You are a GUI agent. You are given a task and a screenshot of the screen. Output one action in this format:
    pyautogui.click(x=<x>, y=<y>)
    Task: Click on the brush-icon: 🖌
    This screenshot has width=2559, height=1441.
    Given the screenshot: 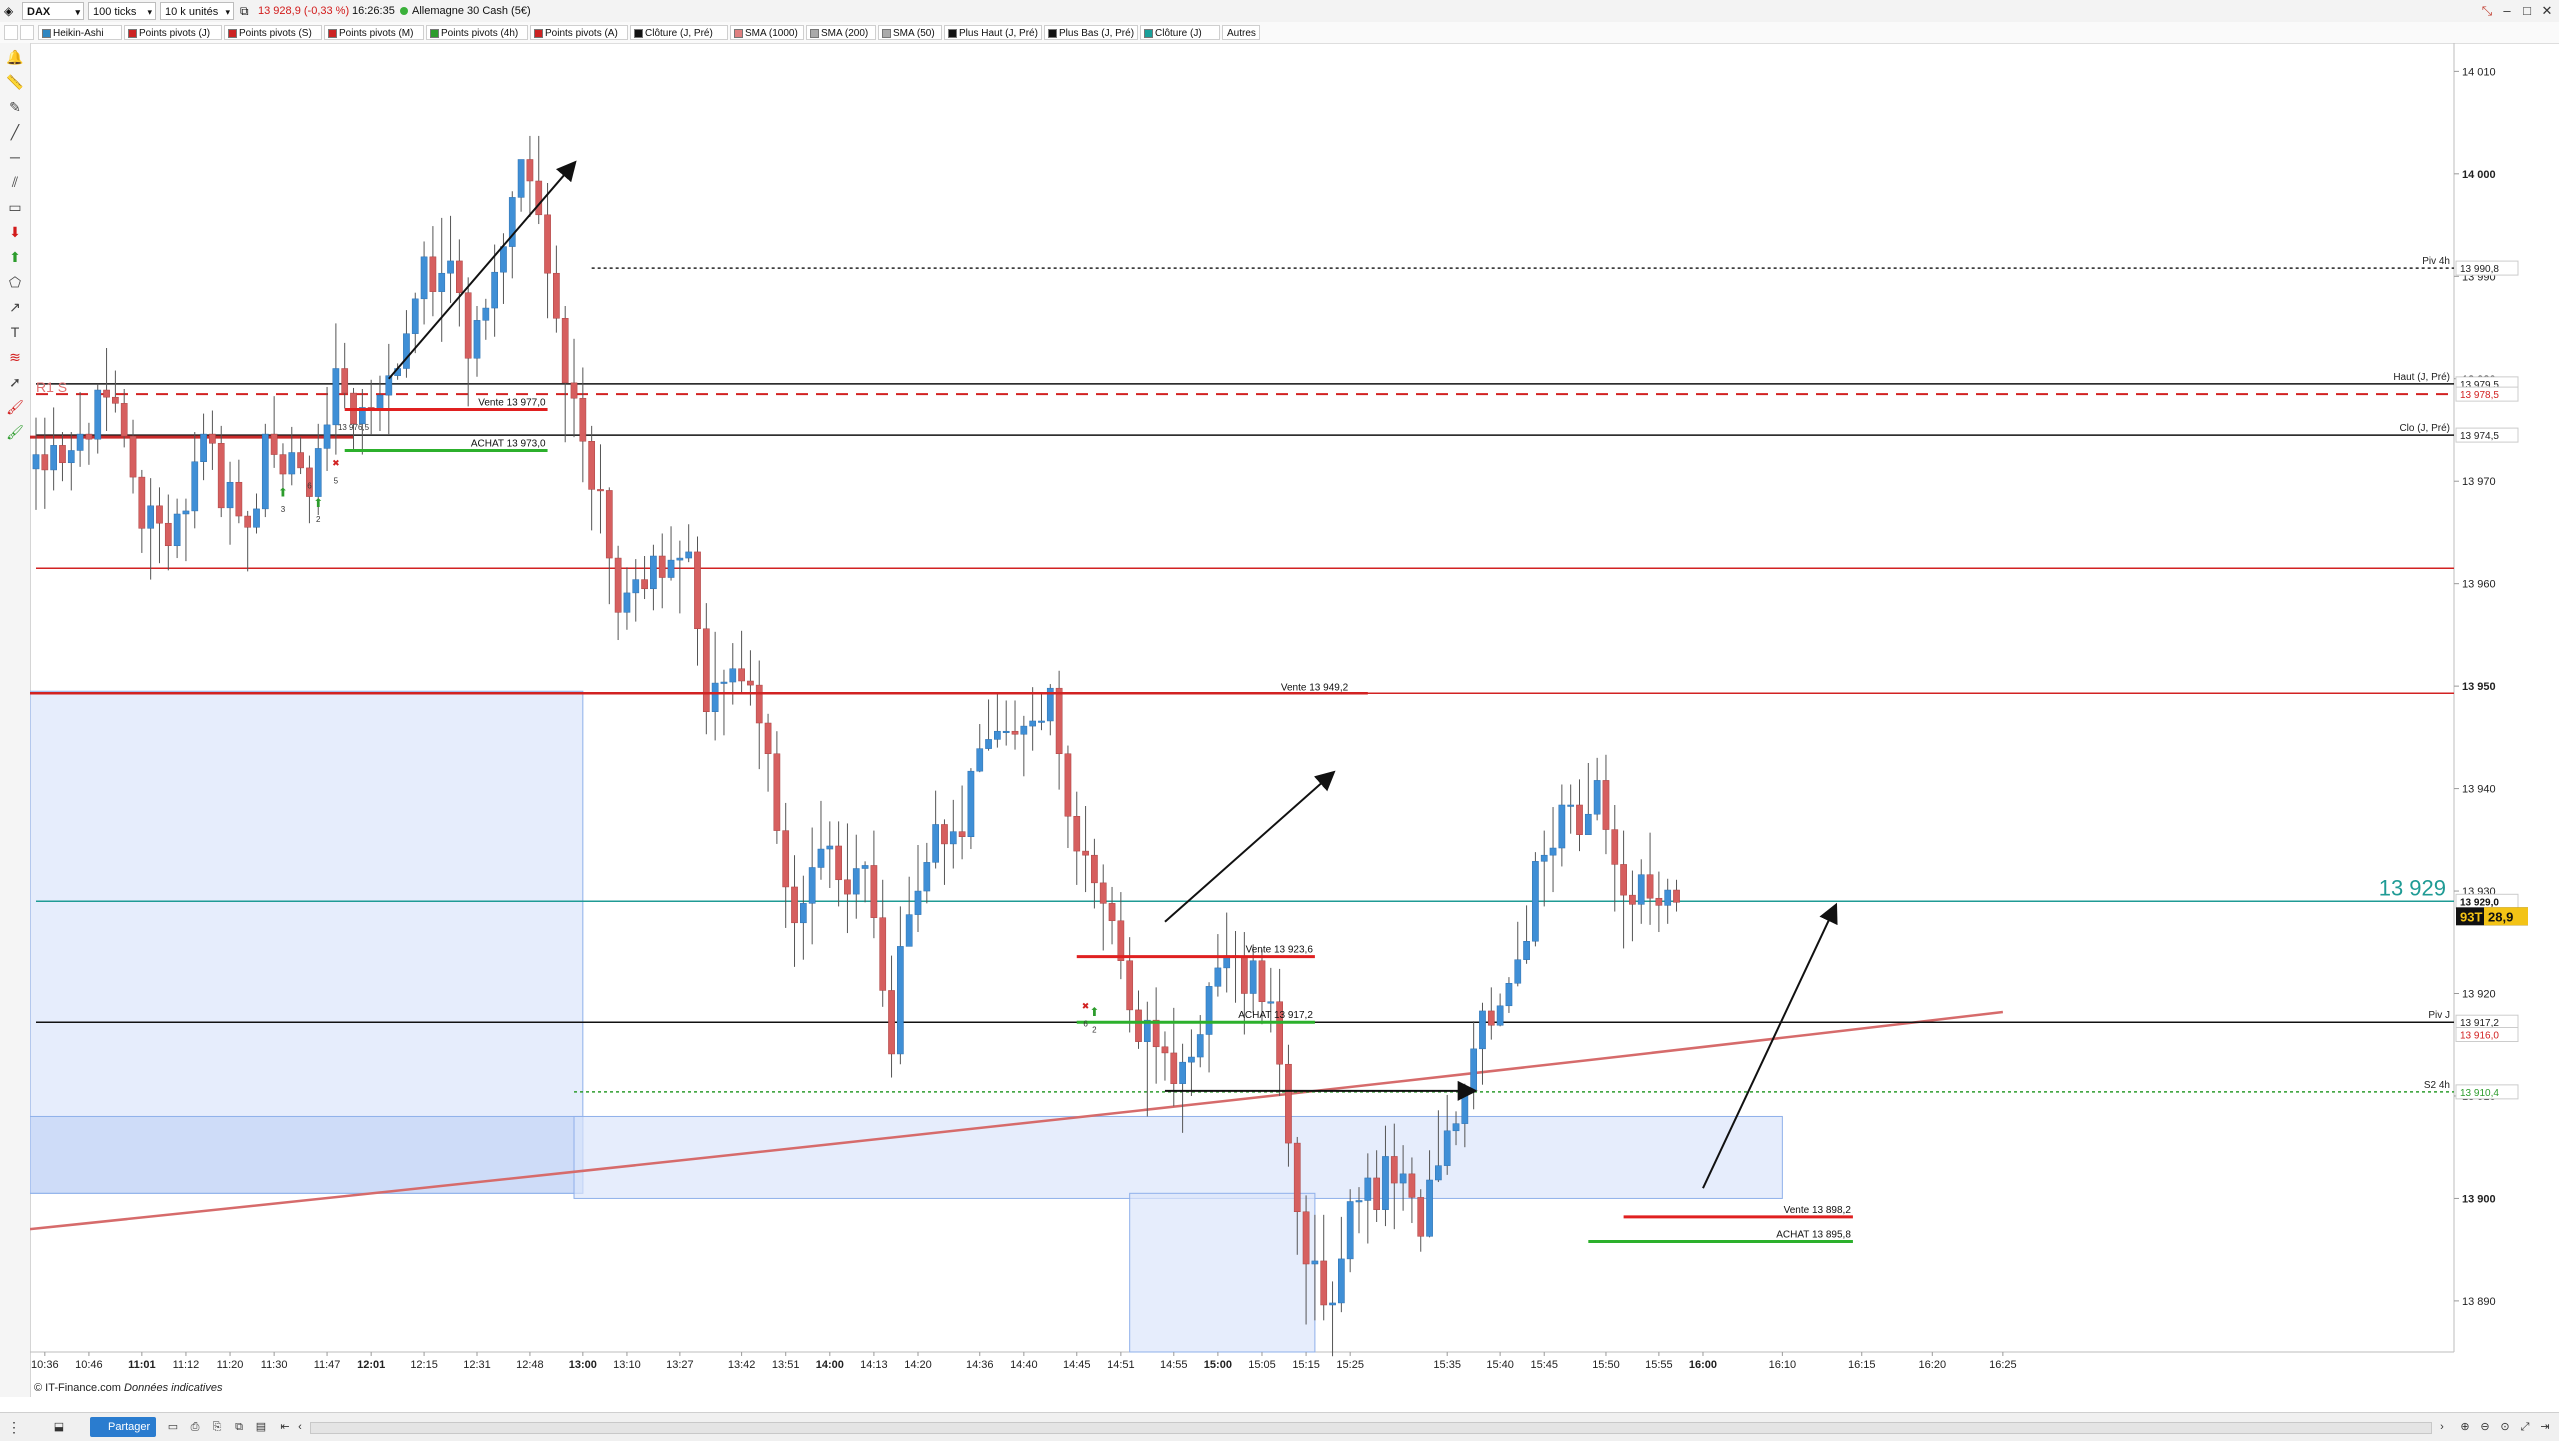 What is the action you would take?
    pyautogui.click(x=15, y=407)
    